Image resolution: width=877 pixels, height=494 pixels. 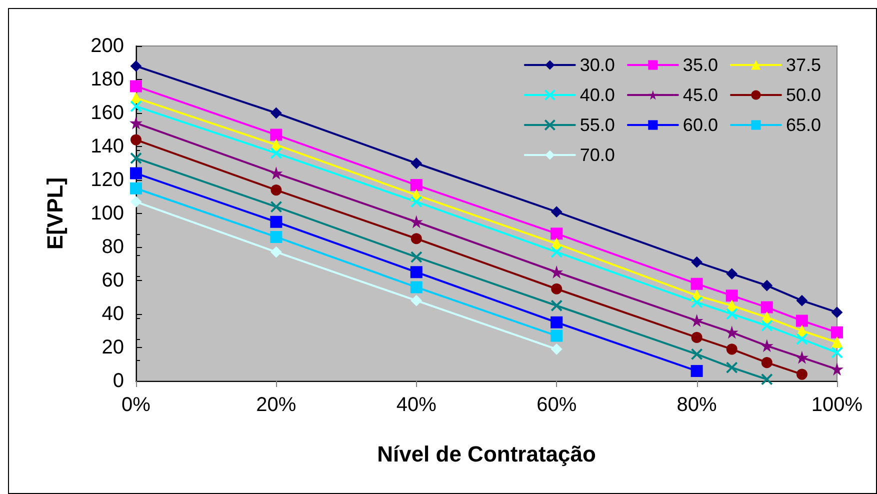 What do you see at coordinates (700, 125) in the screenshot?
I see `legend-label: 60.0` at bounding box center [700, 125].